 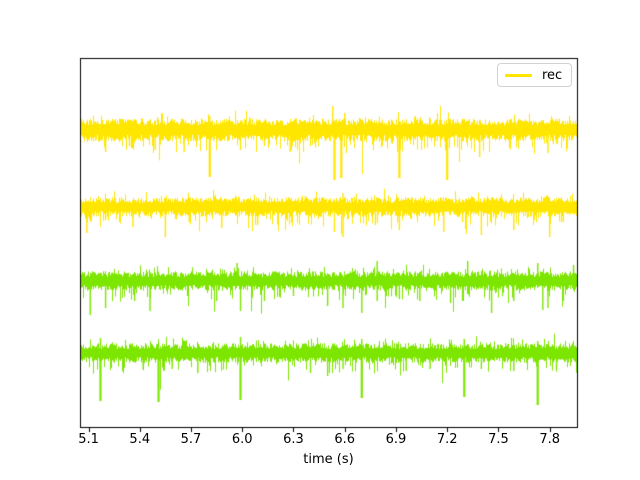 What do you see at coordinates (535, 75) in the screenshot?
I see `legend: rec` at bounding box center [535, 75].